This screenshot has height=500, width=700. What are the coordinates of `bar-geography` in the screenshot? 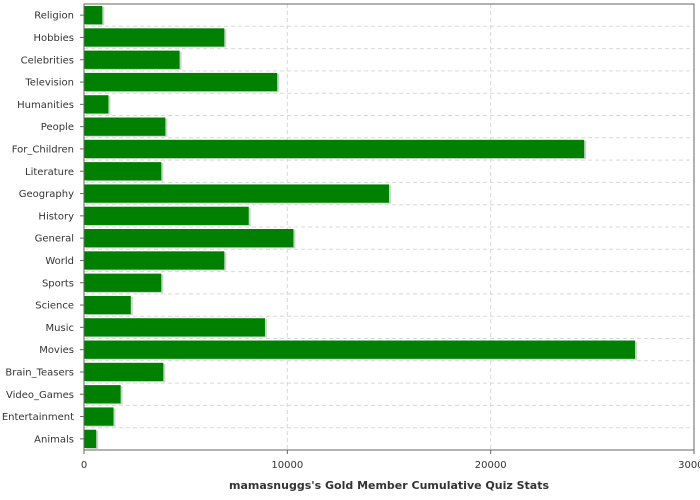 It's located at (236, 193).